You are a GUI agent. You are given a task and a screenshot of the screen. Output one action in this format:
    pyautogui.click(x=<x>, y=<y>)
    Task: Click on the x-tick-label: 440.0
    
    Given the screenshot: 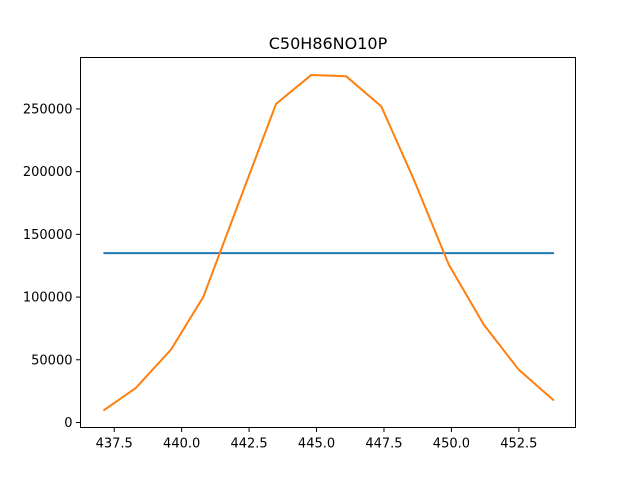 What is the action you would take?
    pyautogui.click(x=181, y=444)
    